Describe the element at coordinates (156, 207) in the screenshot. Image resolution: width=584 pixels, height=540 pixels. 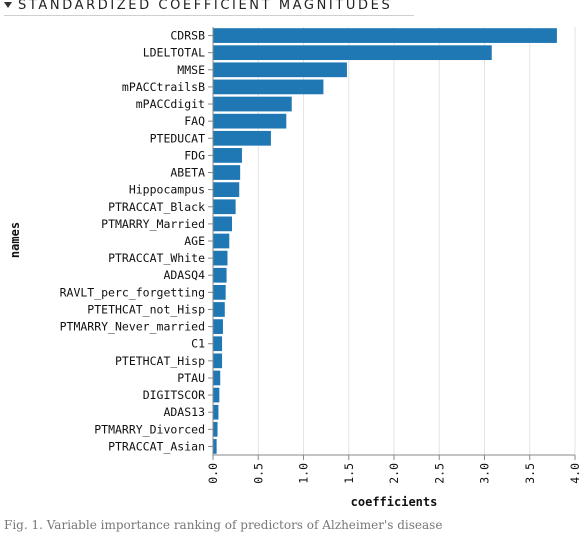
I see `category-label: PTRACCAT_Black` at that location.